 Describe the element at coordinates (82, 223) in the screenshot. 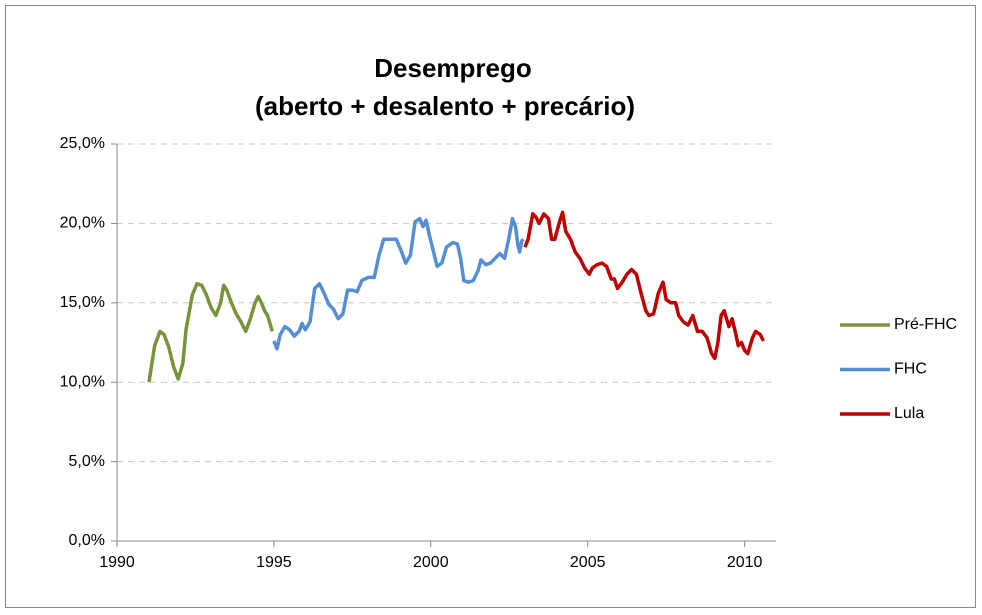

I see `y-tick-label: 20,0%` at that location.